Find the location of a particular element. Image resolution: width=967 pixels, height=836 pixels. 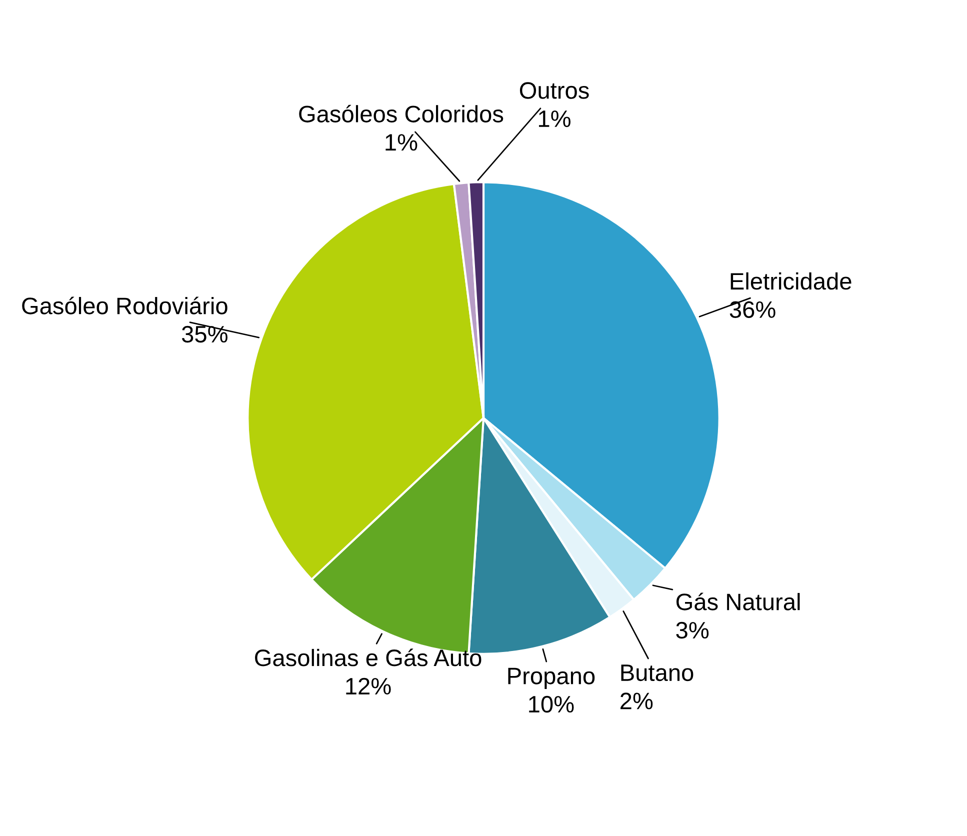

data-label: 2% is located at coordinates (636, 701).